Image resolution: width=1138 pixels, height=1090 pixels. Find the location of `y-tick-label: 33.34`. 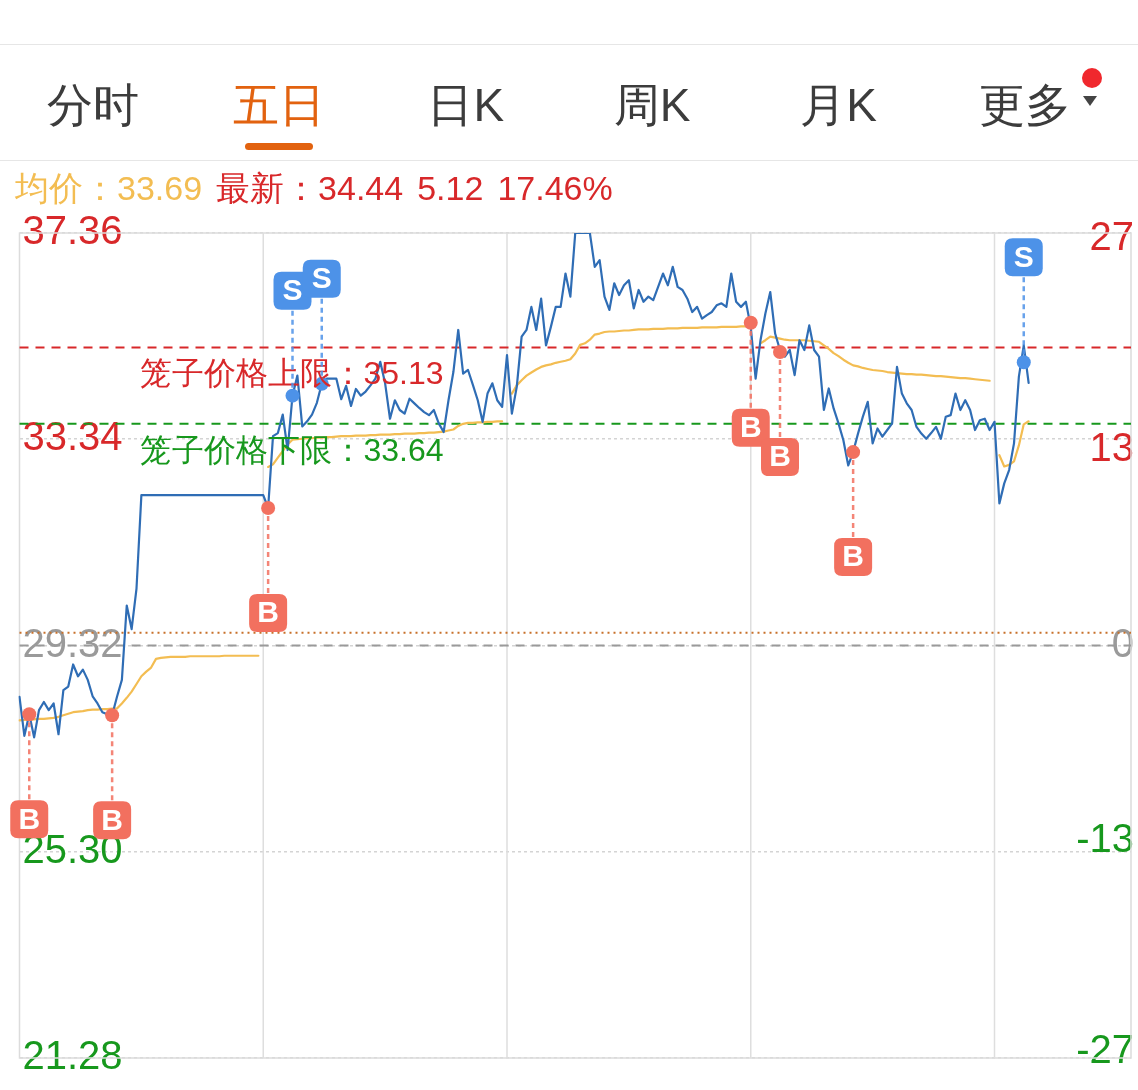

y-tick-label: 33.34 is located at coordinates (72, 436).